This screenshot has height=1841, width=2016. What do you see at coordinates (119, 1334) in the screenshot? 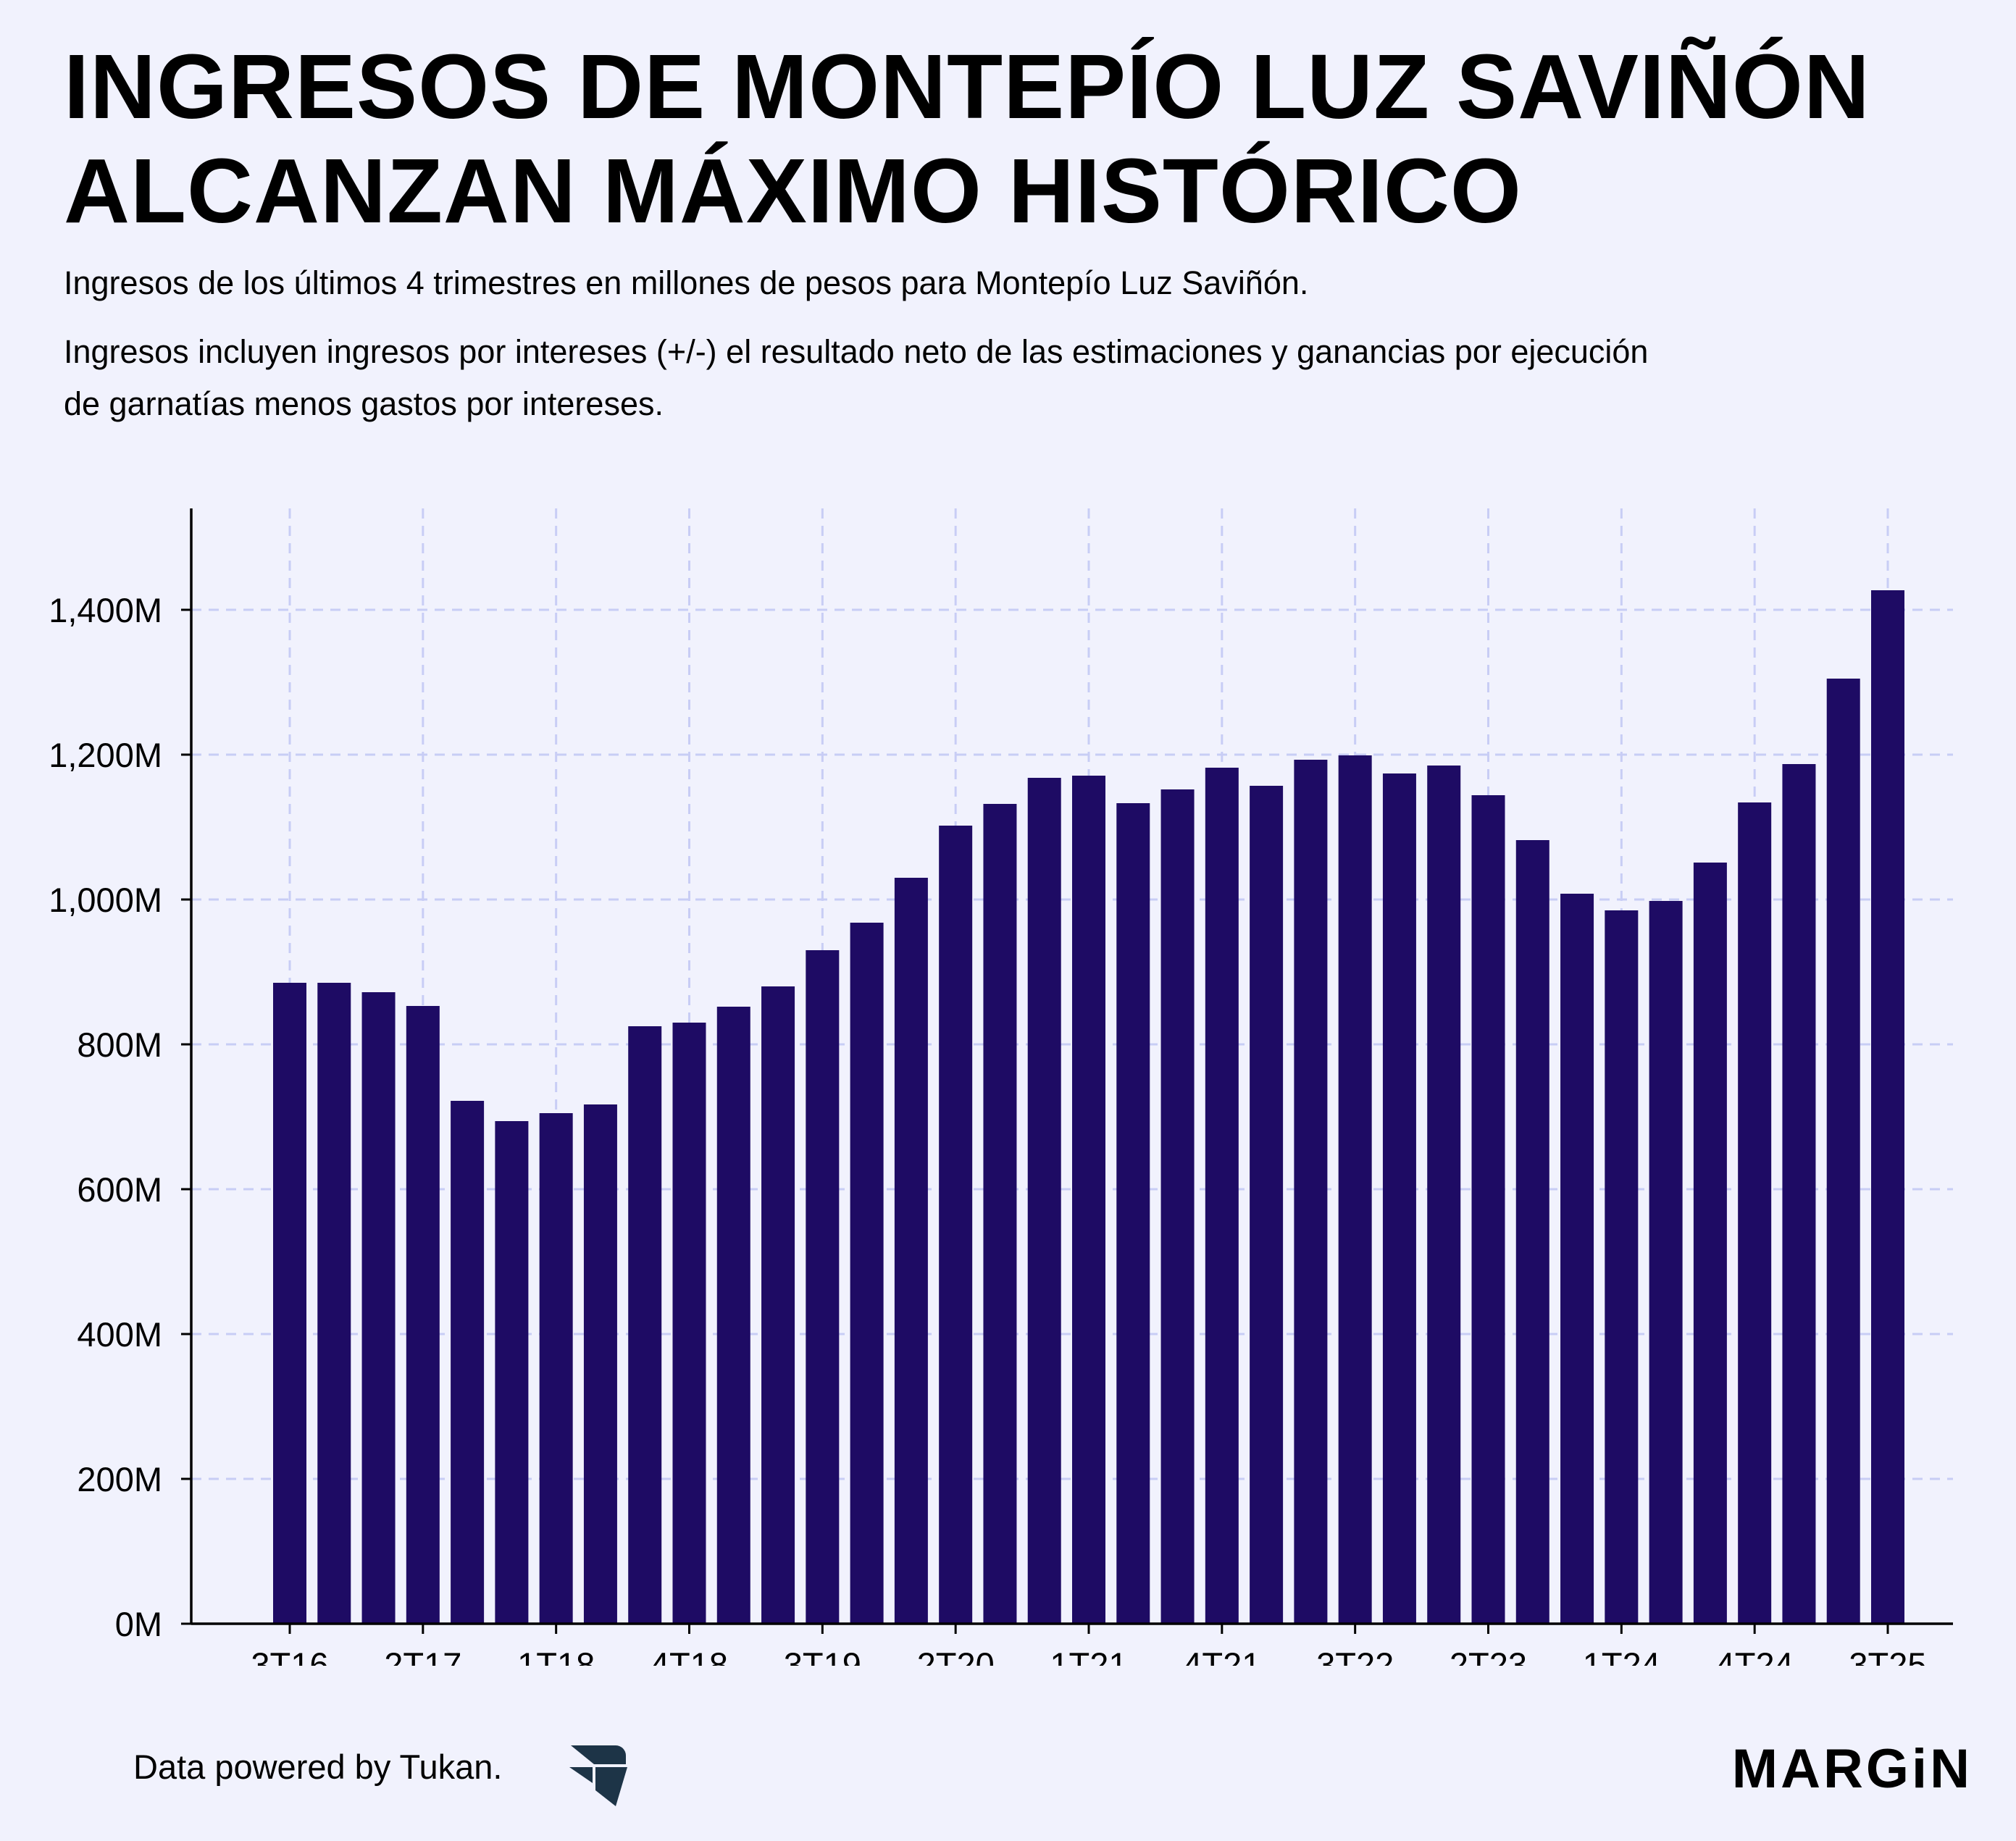
I see `y-tick-label: 400M` at bounding box center [119, 1334].